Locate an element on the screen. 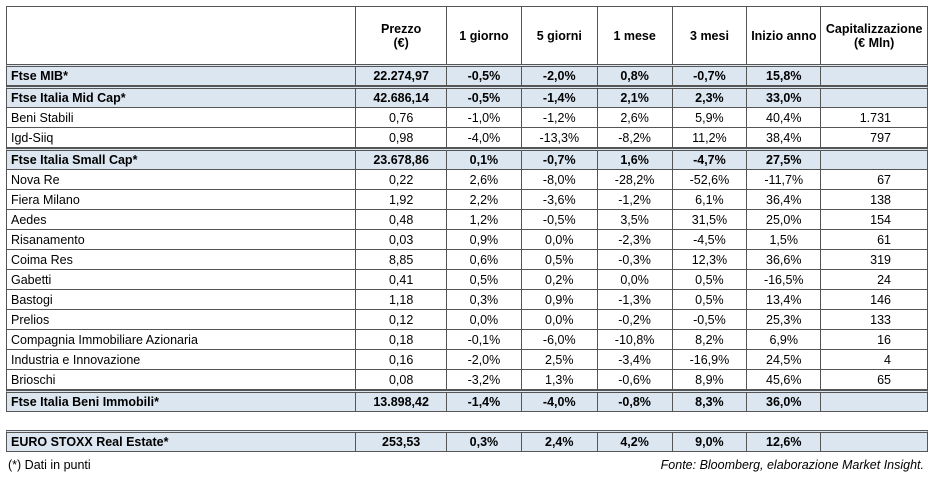  value-cell: -2,3% is located at coordinates (635, 239).